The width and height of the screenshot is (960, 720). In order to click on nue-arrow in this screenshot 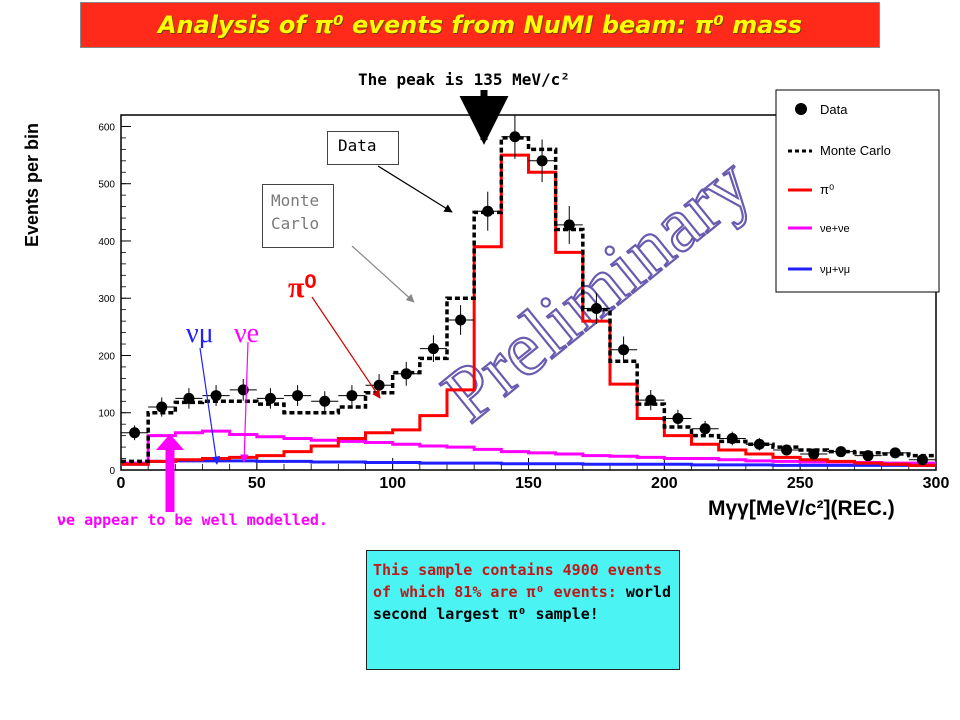, I will do `click(244, 402)`.